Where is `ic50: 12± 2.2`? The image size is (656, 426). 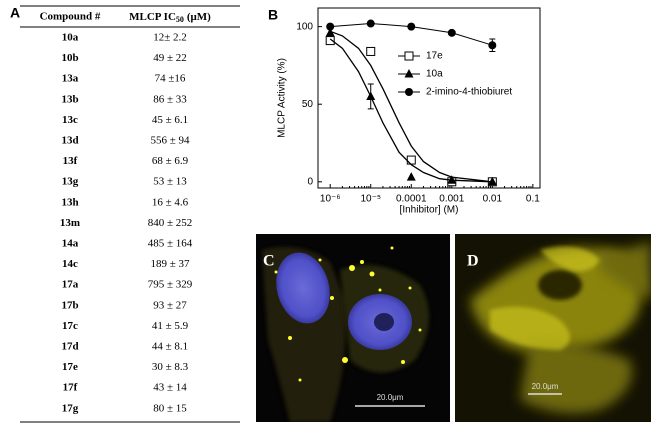
ic50: 12± 2.2 is located at coordinates (170, 38).